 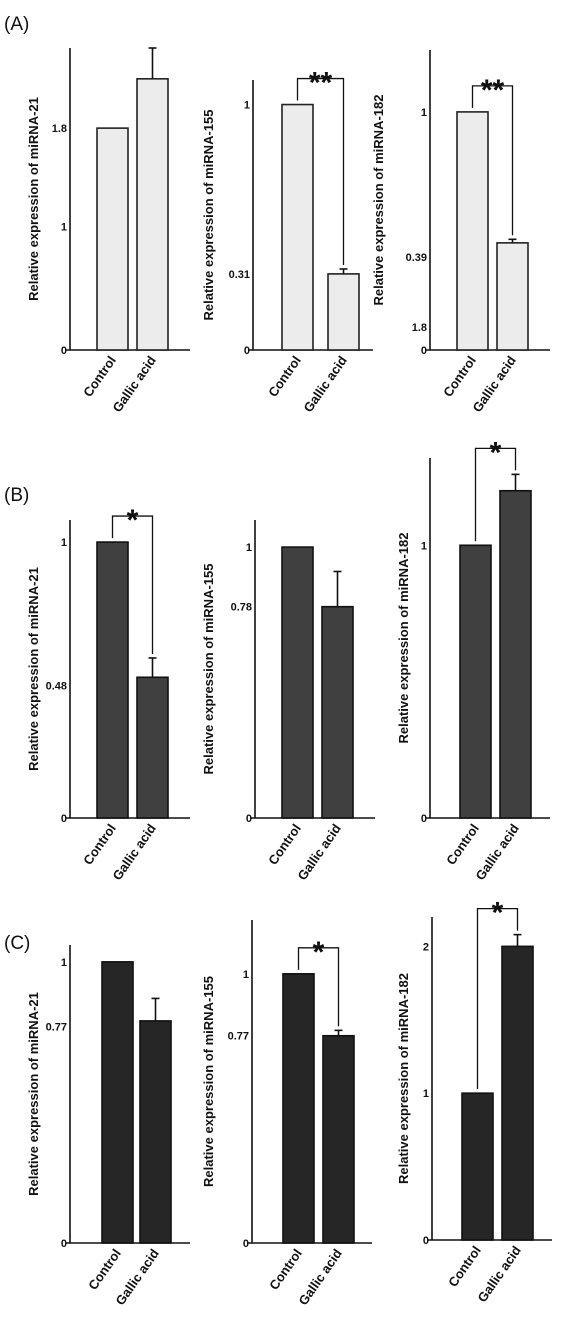 I want to click on y-tick-label: 0.78, so click(x=241, y=608).